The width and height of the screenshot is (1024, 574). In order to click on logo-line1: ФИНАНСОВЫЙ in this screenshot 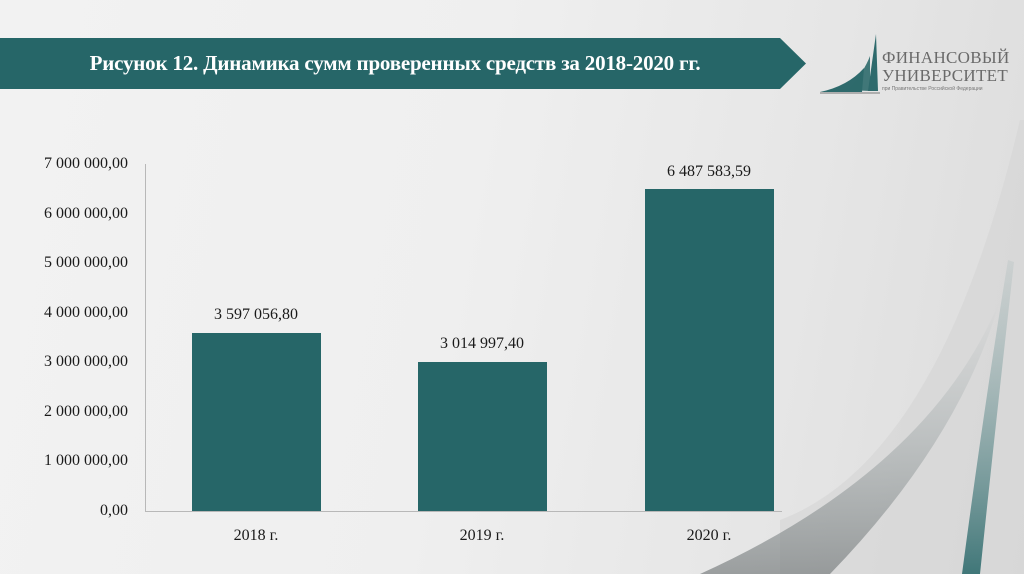, I will do `click(946, 57)`.